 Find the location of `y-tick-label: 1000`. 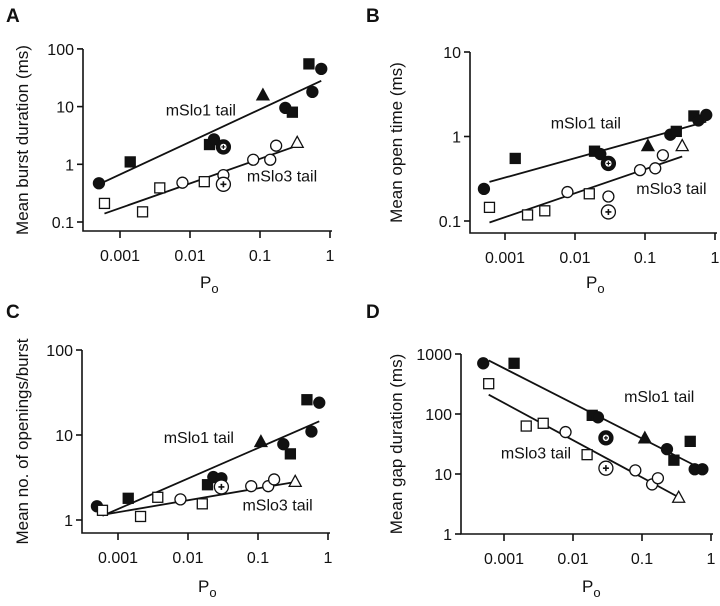

y-tick-label: 1000 is located at coordinates (434, 355).